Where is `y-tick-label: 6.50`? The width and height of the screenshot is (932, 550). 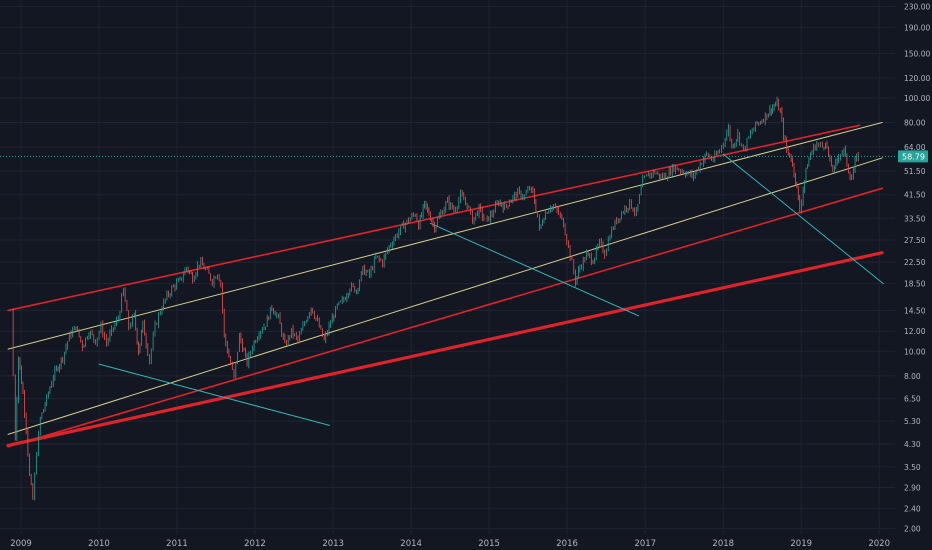
y-tick-label: 6.50 is located at coordinates (912, 399).